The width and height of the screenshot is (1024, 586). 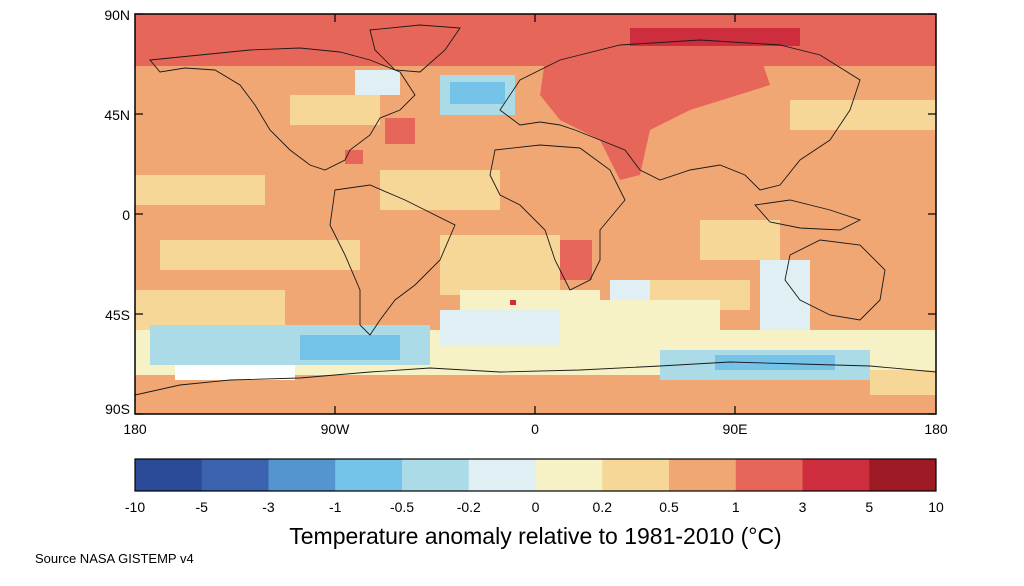 I want to click on colorbar-tick-label: 1, so click(x=736, y=507).